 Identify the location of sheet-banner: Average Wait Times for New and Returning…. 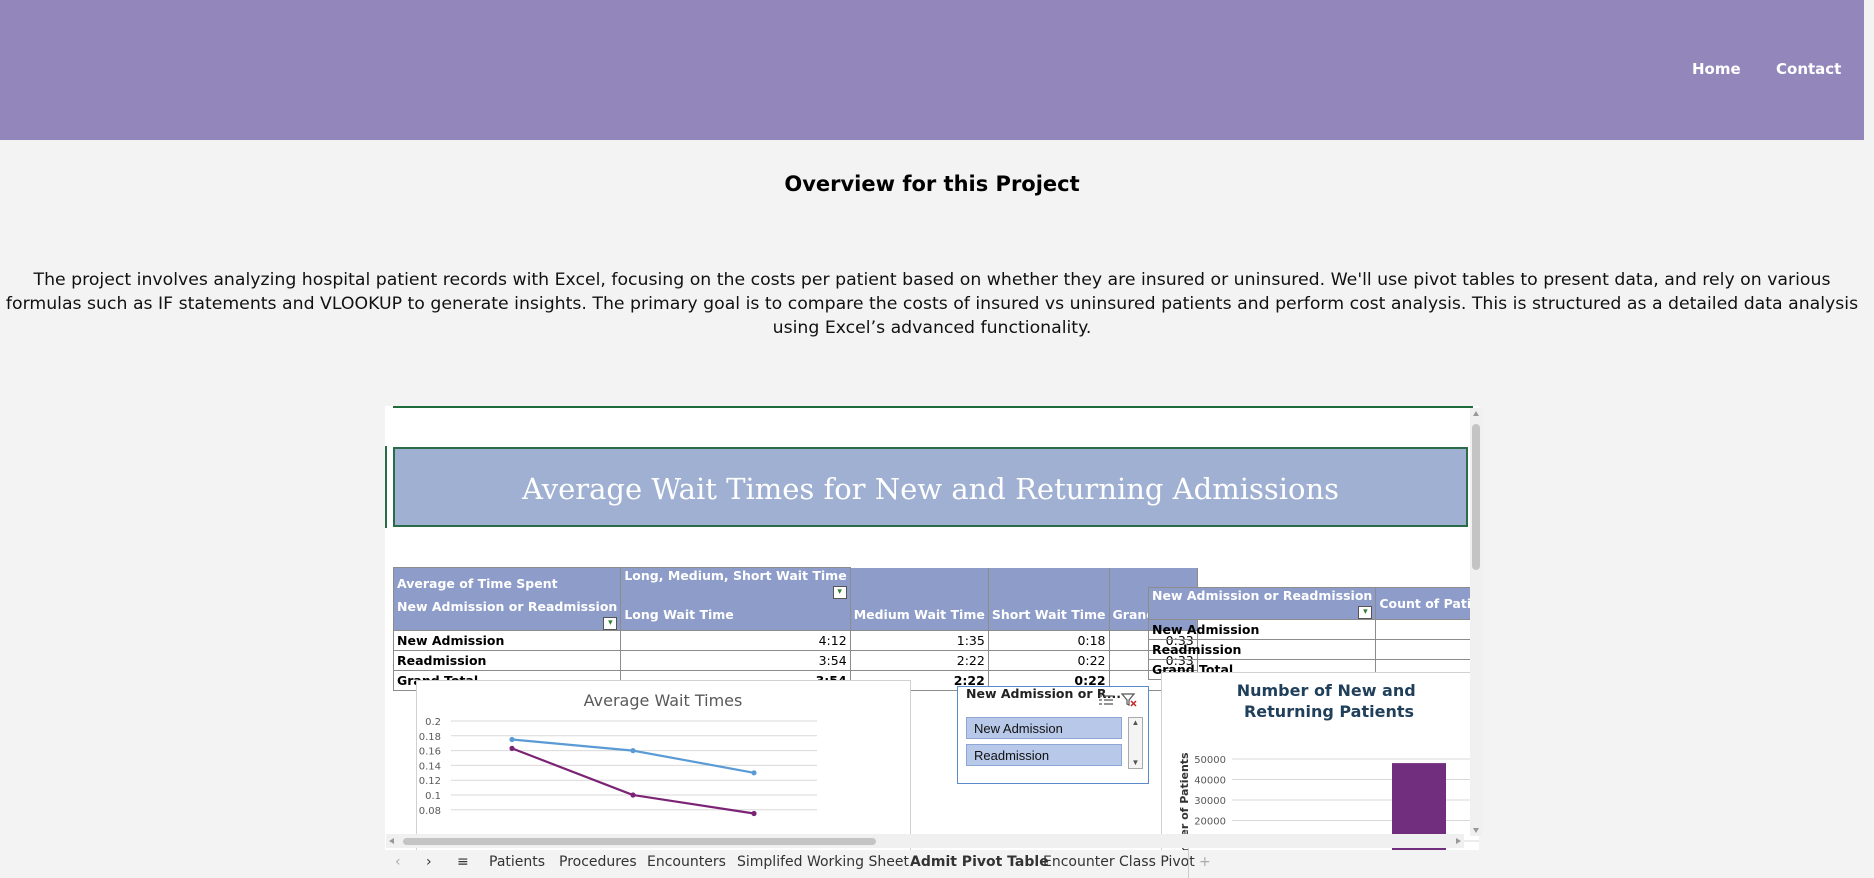
(930, 487).